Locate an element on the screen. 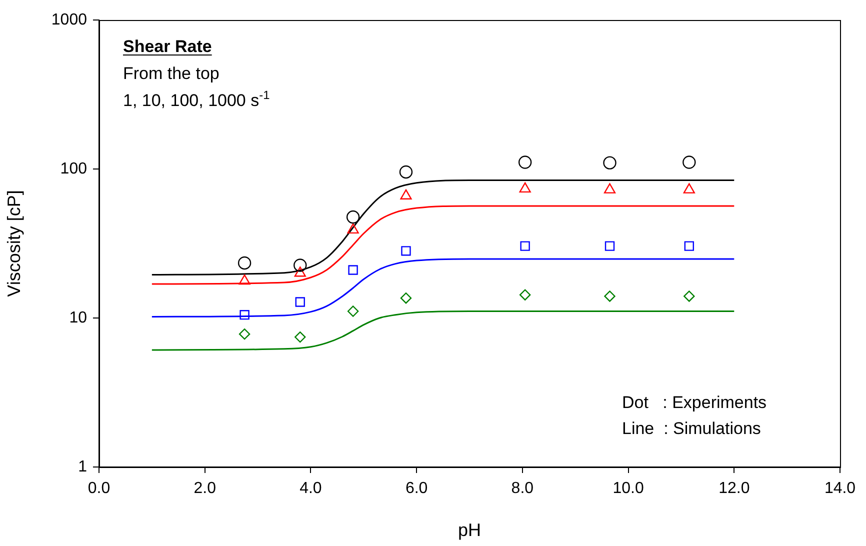 This screenshot has height=546, width=866. y-tick-label: 100 is located at coordinates (74, 169).